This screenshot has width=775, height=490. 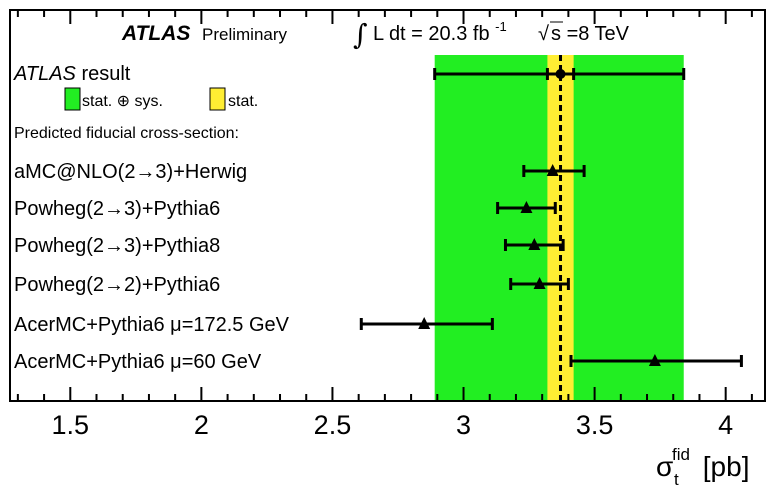 I want to click on x-axis-label: σ, so click(x=664, y=466).